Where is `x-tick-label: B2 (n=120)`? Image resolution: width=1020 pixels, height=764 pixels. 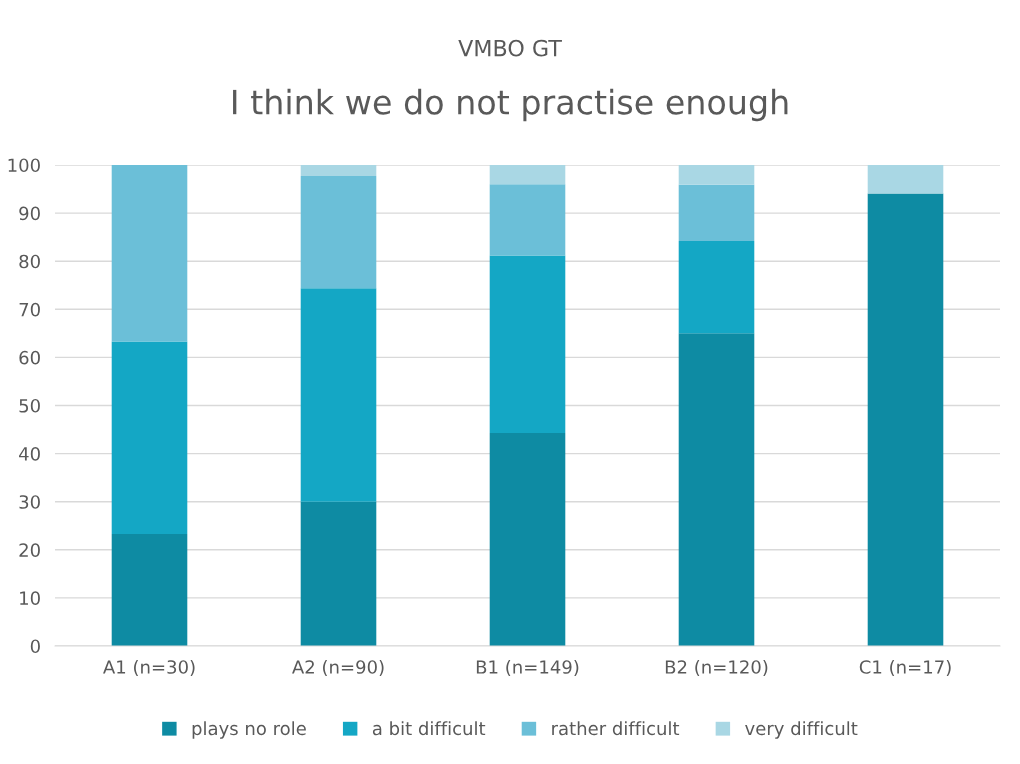 x-tick-label: B2 (n=120) is located at coordinates (716, 667).